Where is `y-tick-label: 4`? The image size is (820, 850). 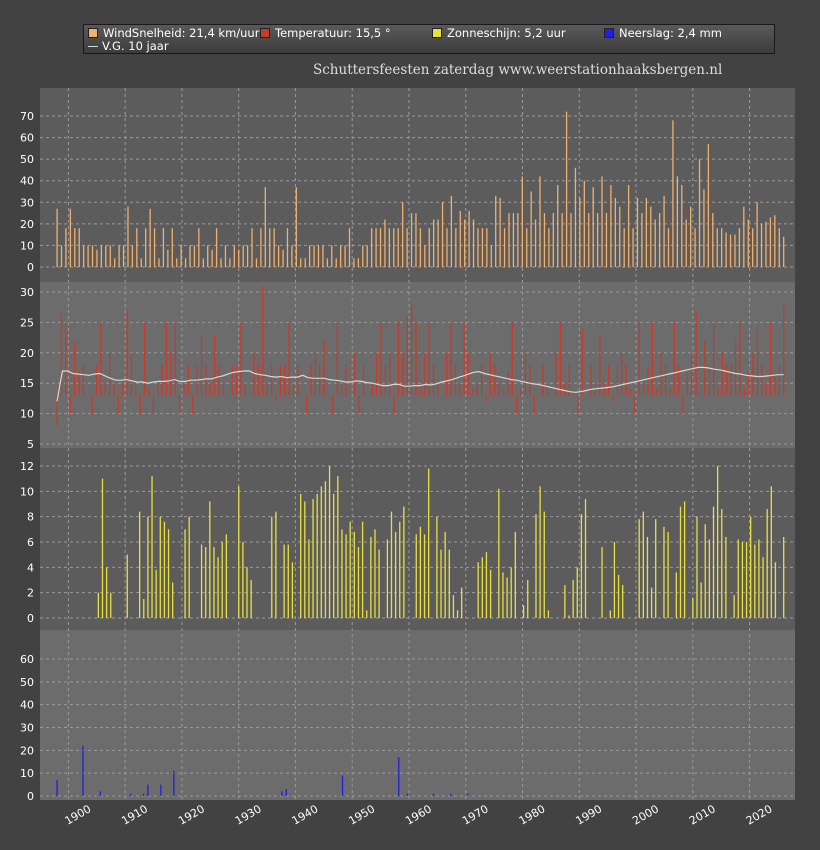
y-tick-label: 4 is located at coordinates (30, 567).